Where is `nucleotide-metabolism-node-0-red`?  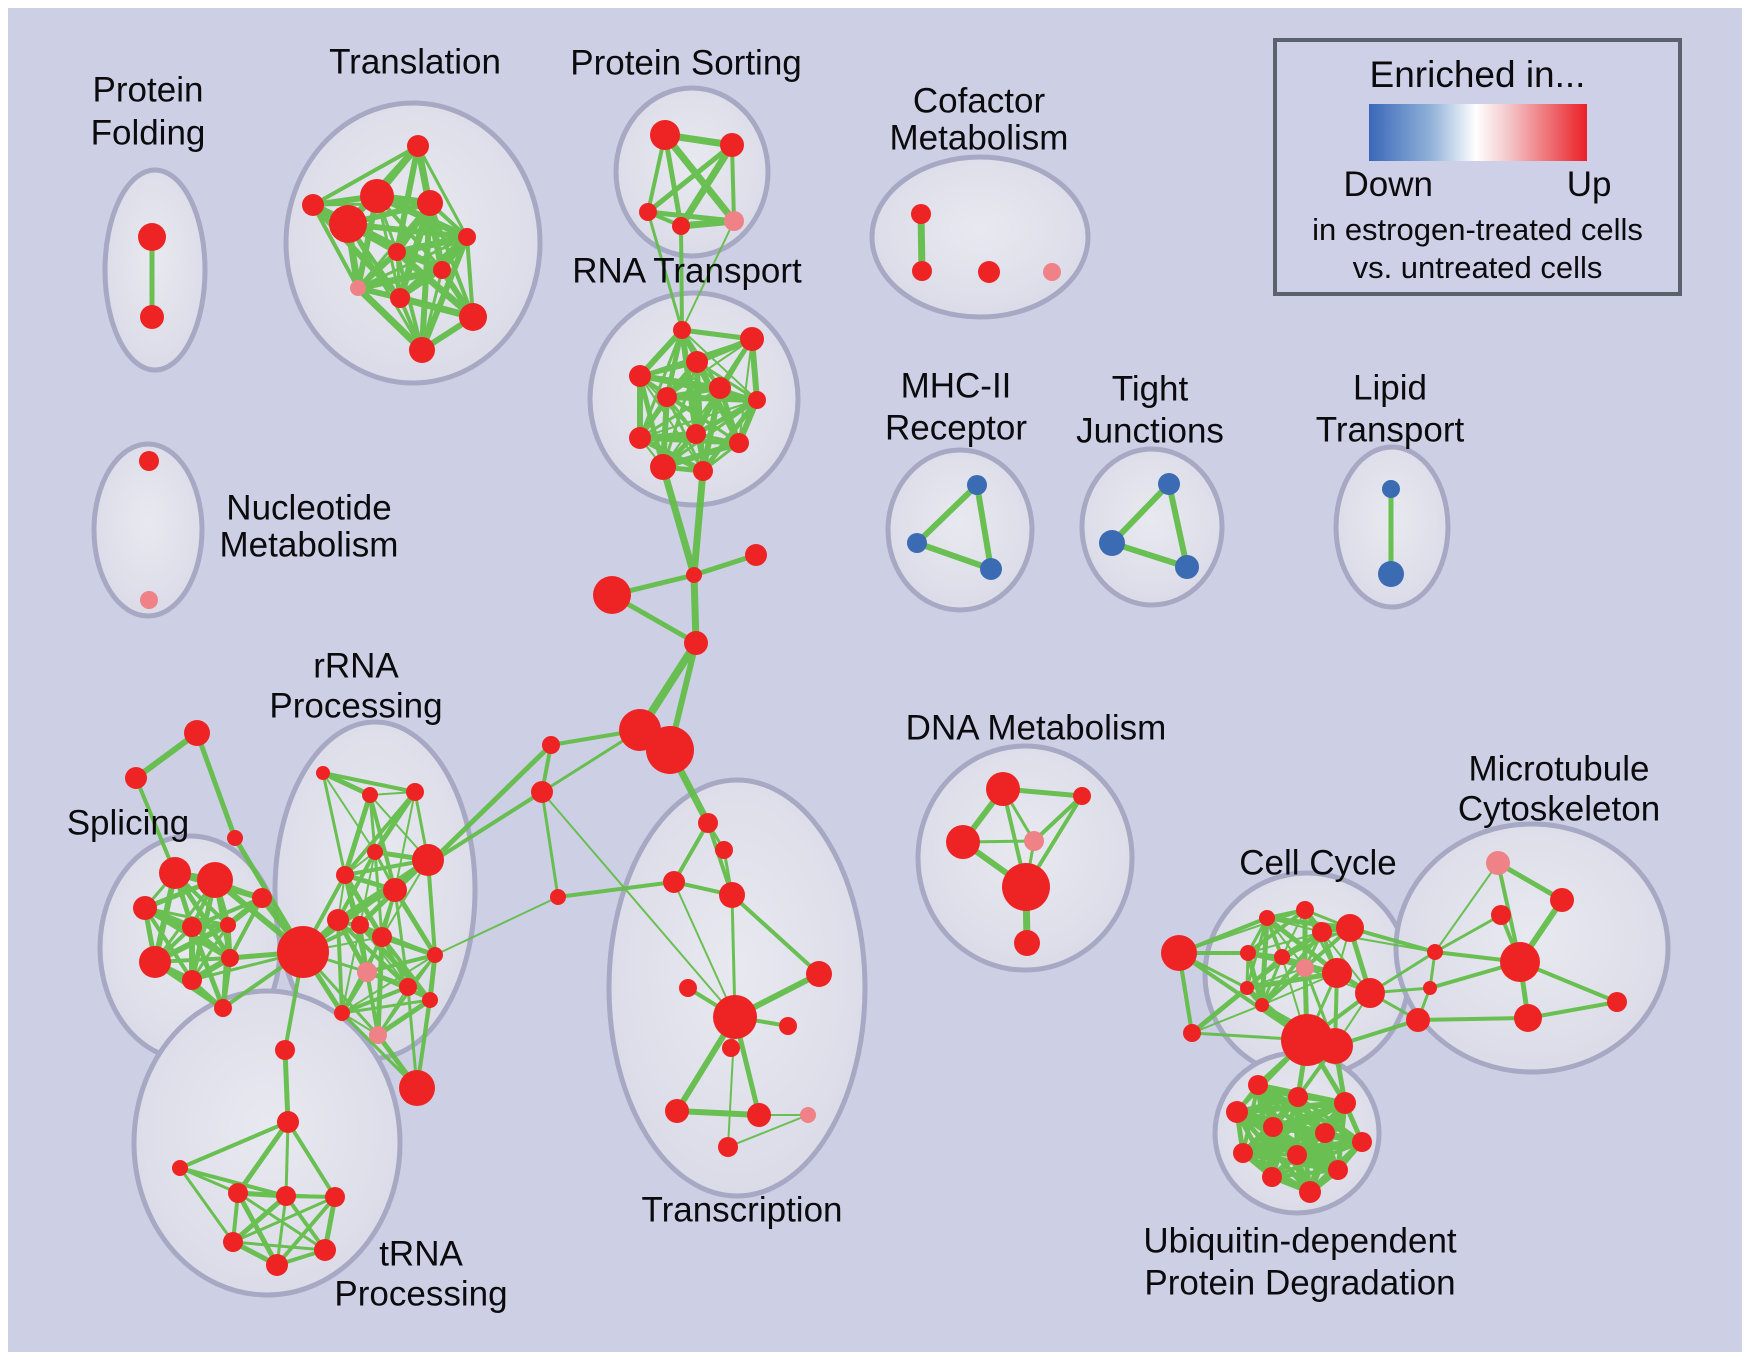
nucleotide-metabolism-node-0-red is located at coordinates (149, 461).